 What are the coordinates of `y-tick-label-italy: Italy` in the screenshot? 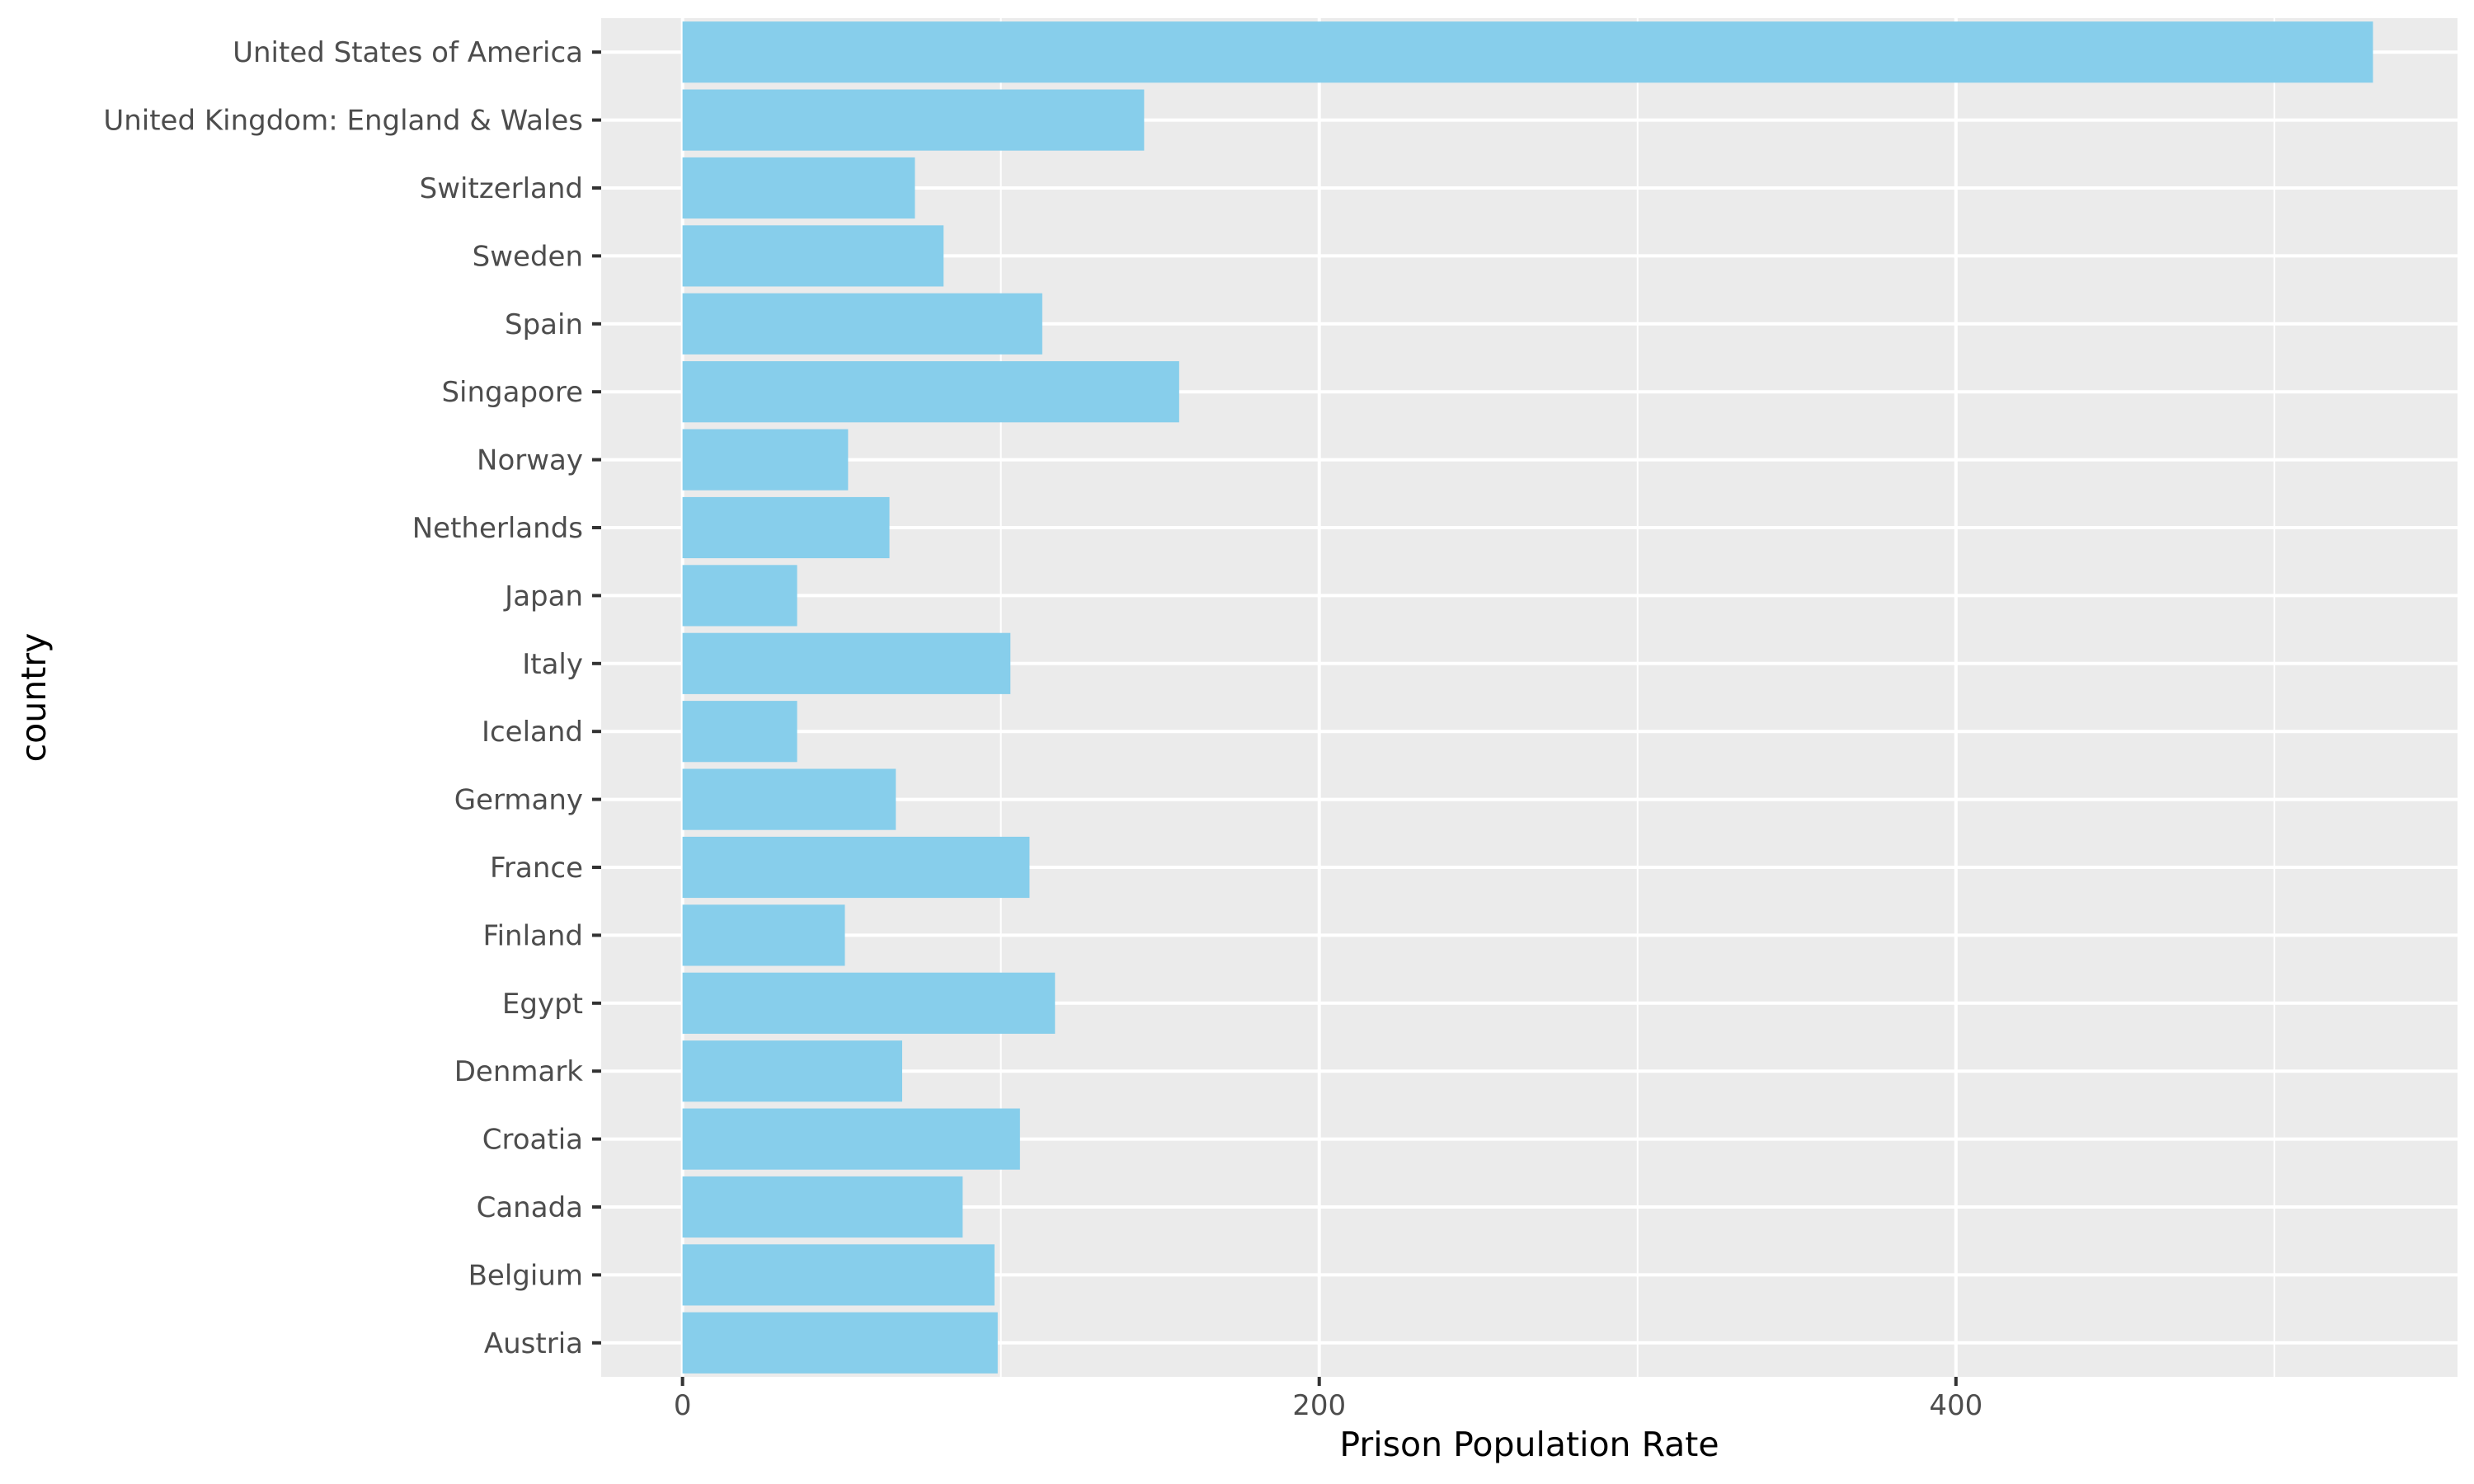 It's located at (552, 664).